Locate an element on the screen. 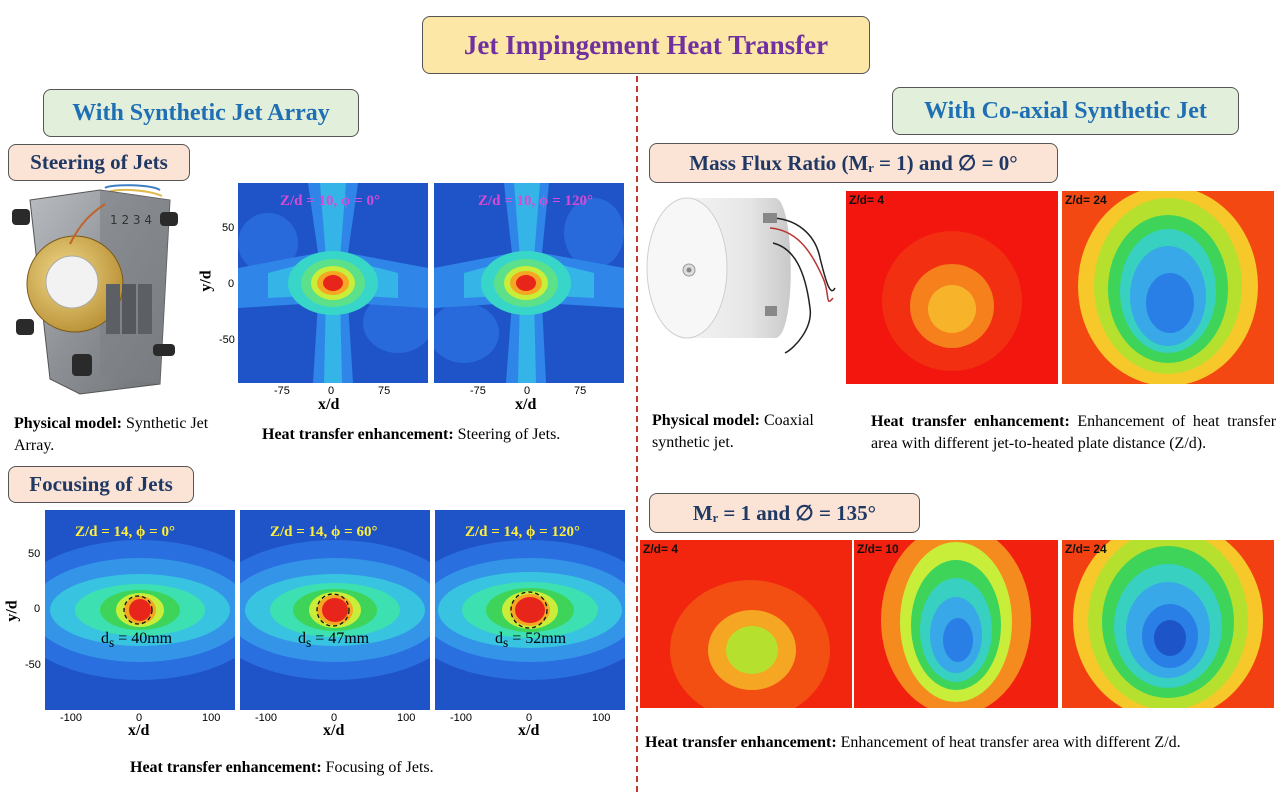  ir-image-2-zd24: Z/d= 24 is located at coordinates (1168, 624).